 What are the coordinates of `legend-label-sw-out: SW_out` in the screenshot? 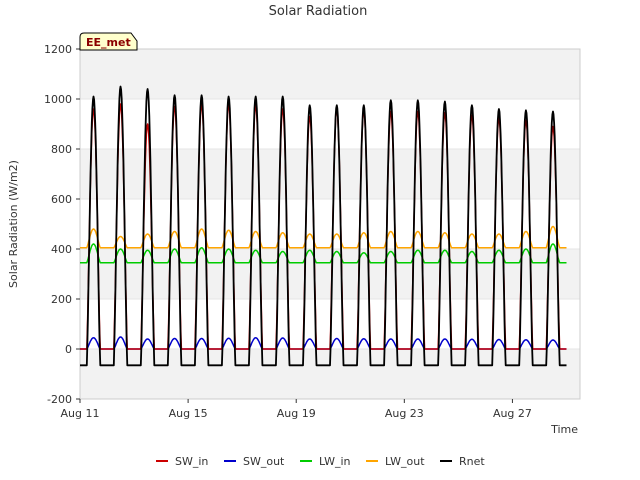 It's located at (264, 461).